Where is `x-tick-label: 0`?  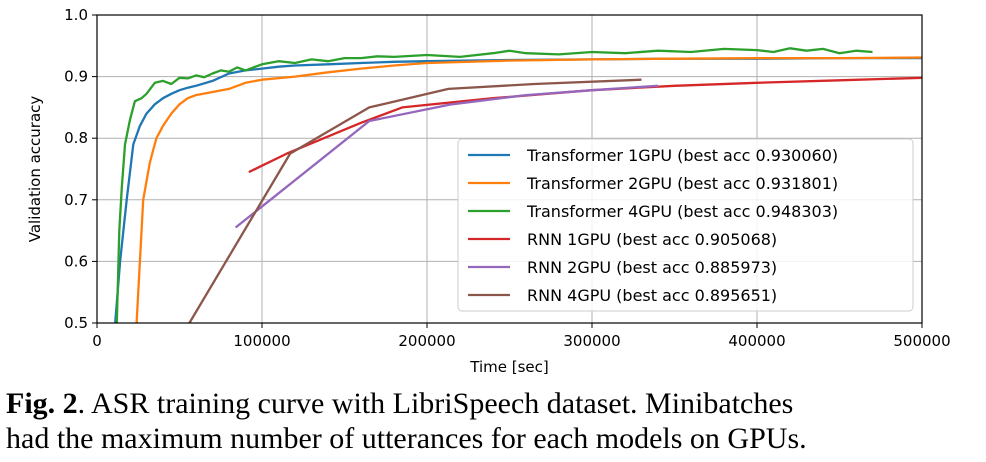 x-tick-label: 0 is located at coordinates (97, 341).